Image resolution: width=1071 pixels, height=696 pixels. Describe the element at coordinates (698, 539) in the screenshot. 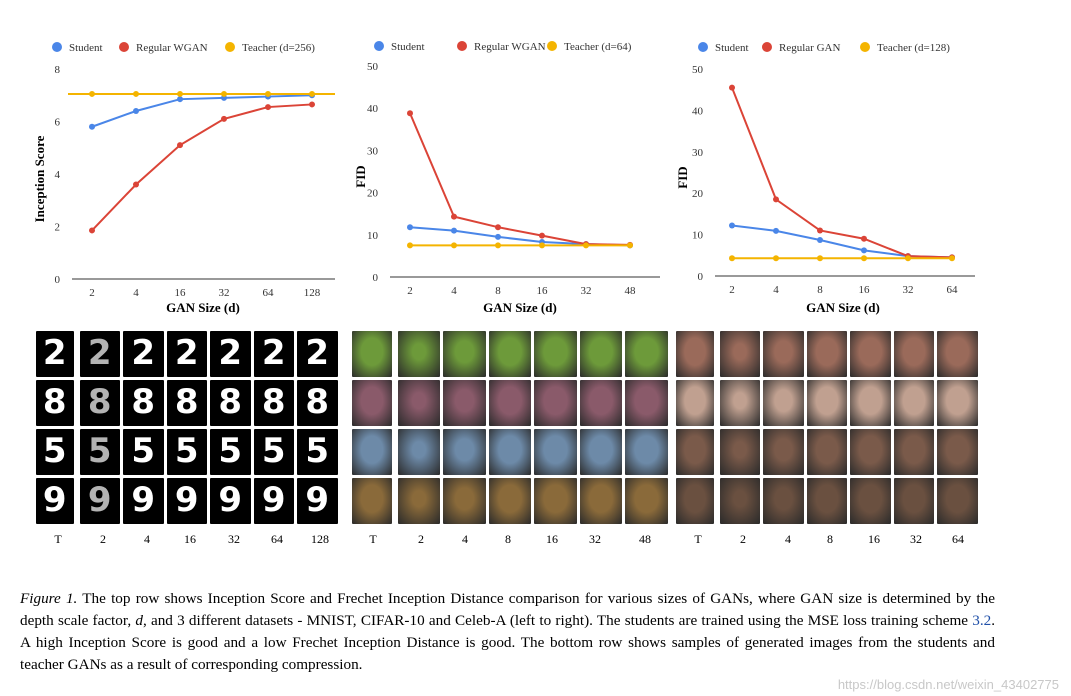

I see `size-label: T` at that location.